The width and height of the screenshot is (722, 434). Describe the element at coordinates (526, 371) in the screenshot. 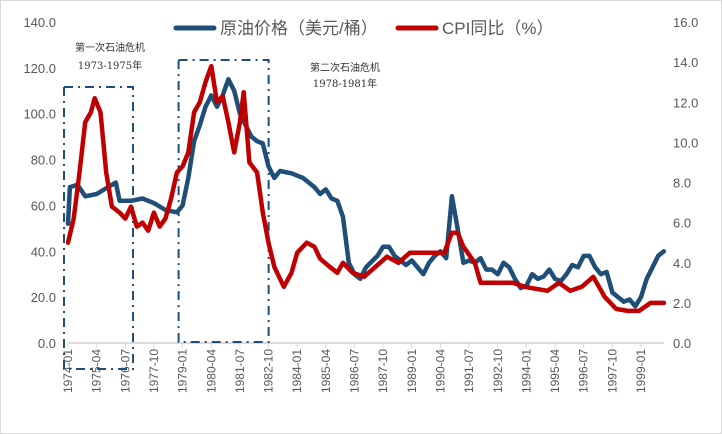

I see `x-tick-label: 1994-01` at that location.